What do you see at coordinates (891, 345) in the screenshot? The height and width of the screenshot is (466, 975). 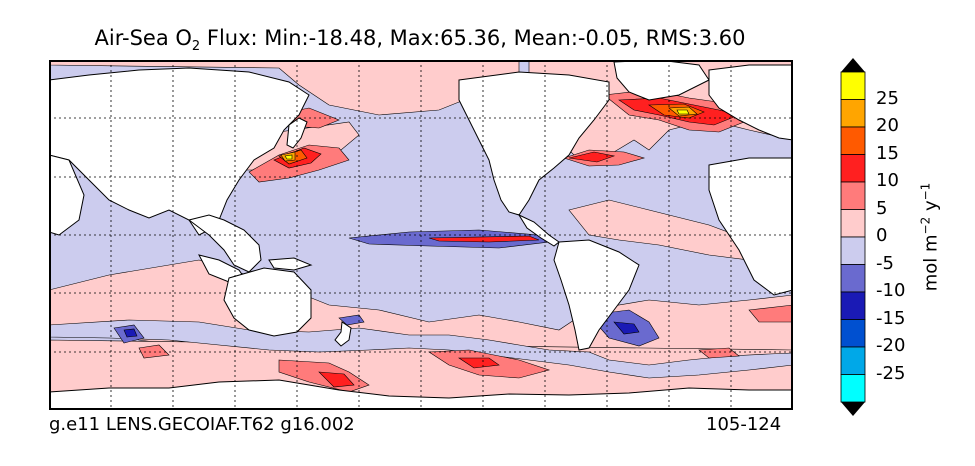 I see `colorbar-tick-label: -20` at bounding box center [891, 345].